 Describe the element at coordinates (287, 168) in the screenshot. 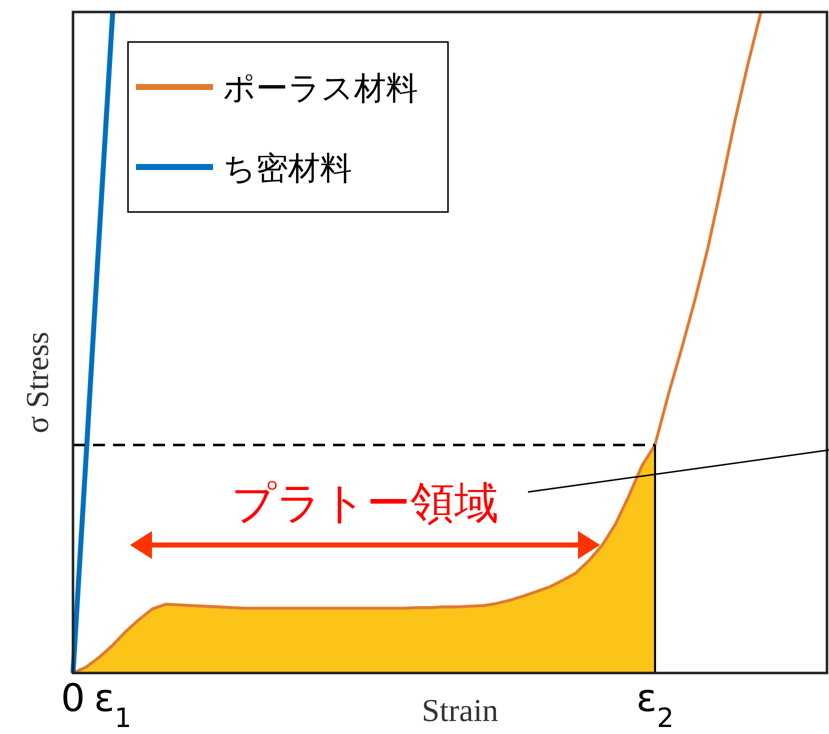

I see `legend-label: ち密材料` at that location.